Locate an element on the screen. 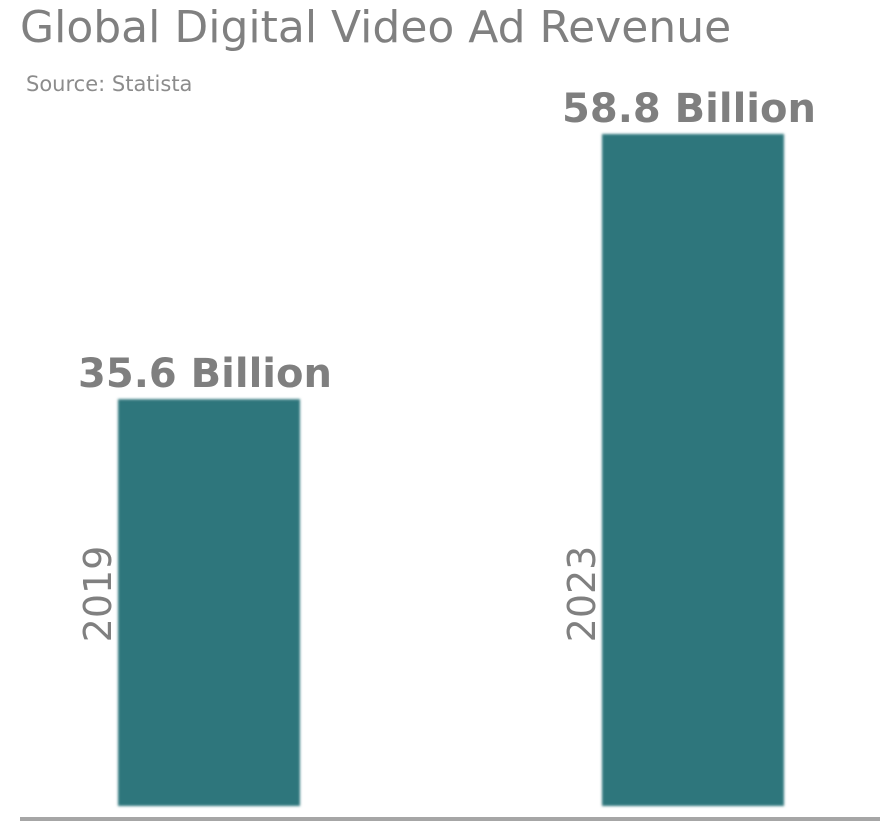 This screenshot has width=896, height=840. chart-title: Global Digital Video Ad Revenue is located at coordinates (376, 27).